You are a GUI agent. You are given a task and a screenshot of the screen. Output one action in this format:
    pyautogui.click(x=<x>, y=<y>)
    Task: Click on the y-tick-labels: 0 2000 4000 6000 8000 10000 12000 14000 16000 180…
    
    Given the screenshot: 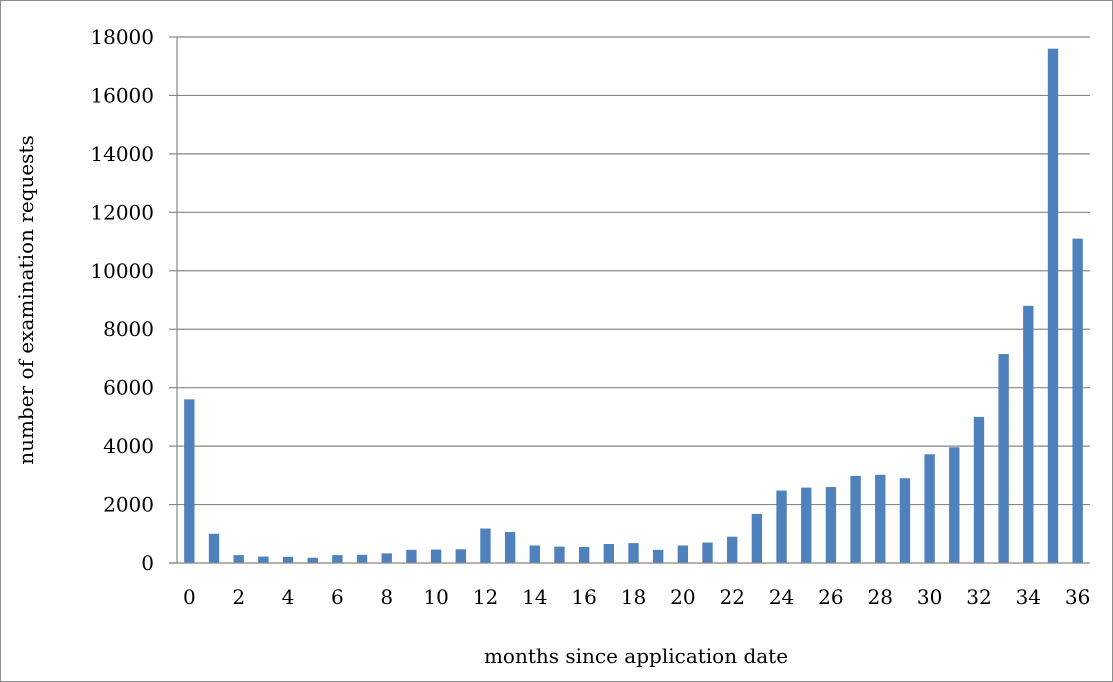 What is the action you would take?
    pyautogui.click(x=122, y=300)
    